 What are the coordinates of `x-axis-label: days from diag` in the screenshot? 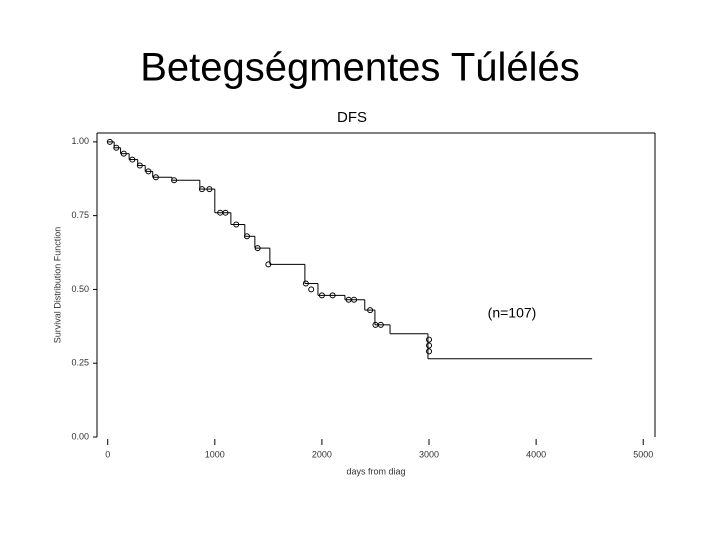 It's located at (375, 471).